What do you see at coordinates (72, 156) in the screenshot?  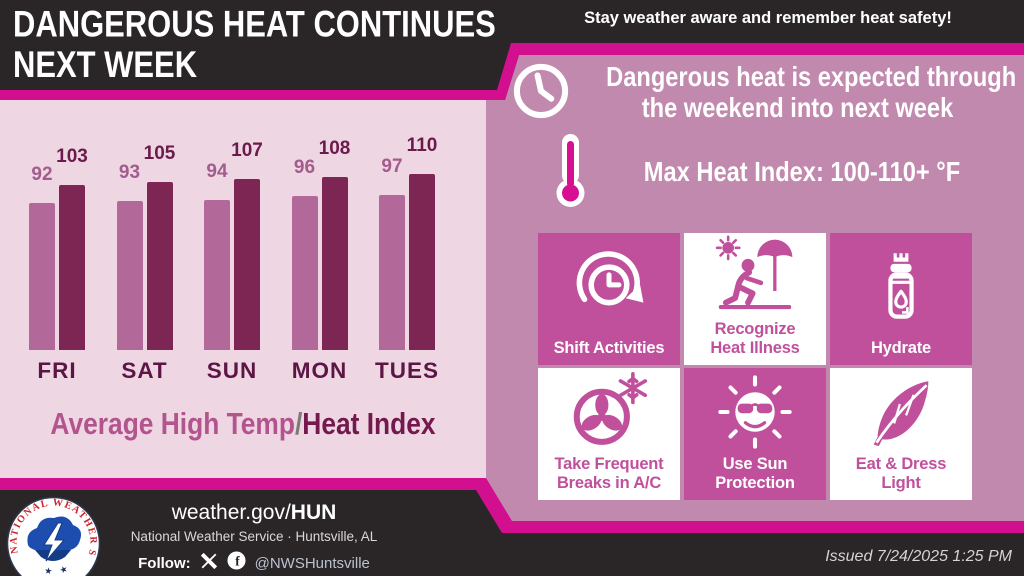 I see `heat-index-value: 103` at bounding box center [72, 156].